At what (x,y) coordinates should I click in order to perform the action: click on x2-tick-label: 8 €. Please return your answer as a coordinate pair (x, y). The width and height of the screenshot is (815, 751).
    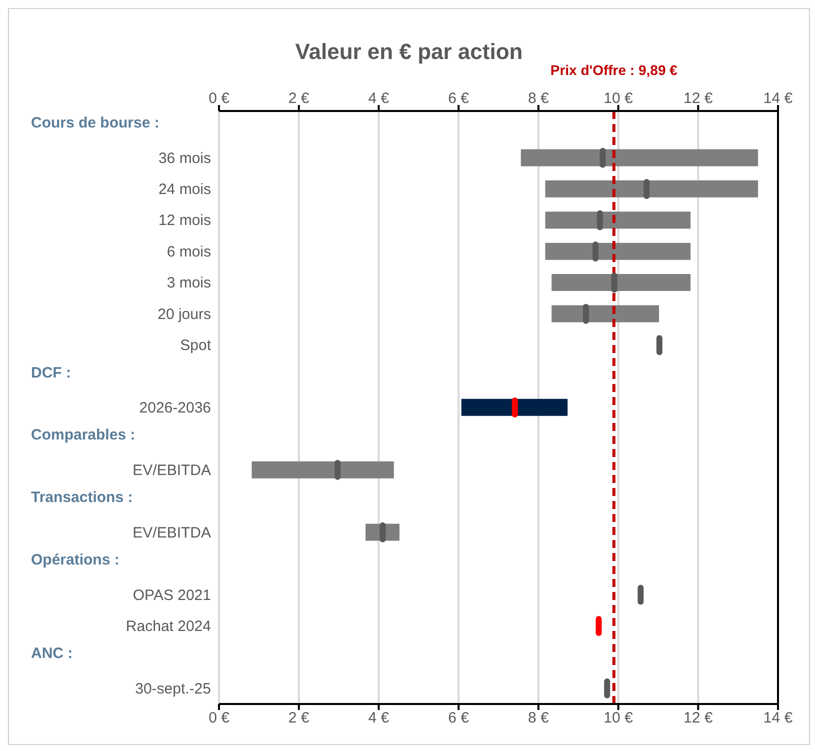
    Looking at the image, I should click on (539, 718).